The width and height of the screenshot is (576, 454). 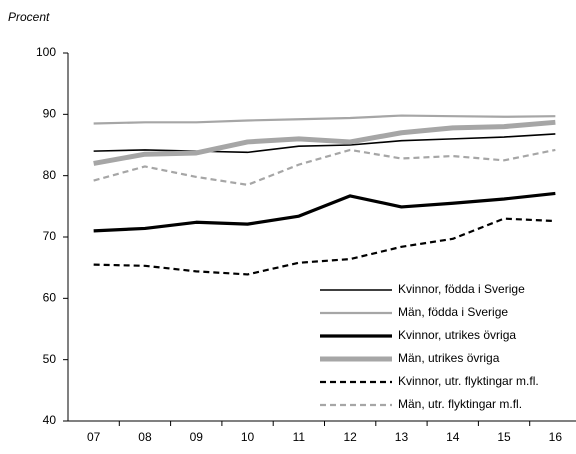 What do you see at coordinates (197, 437) in the screenshot?
I see `x-tick-label: 09` at bounding box center [197, 437].